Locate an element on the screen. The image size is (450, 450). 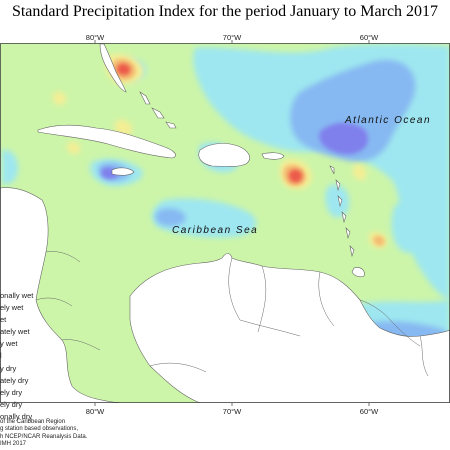
atlantic-ocean-label: Atlantic Ocean is located at coordinates (387, 120).